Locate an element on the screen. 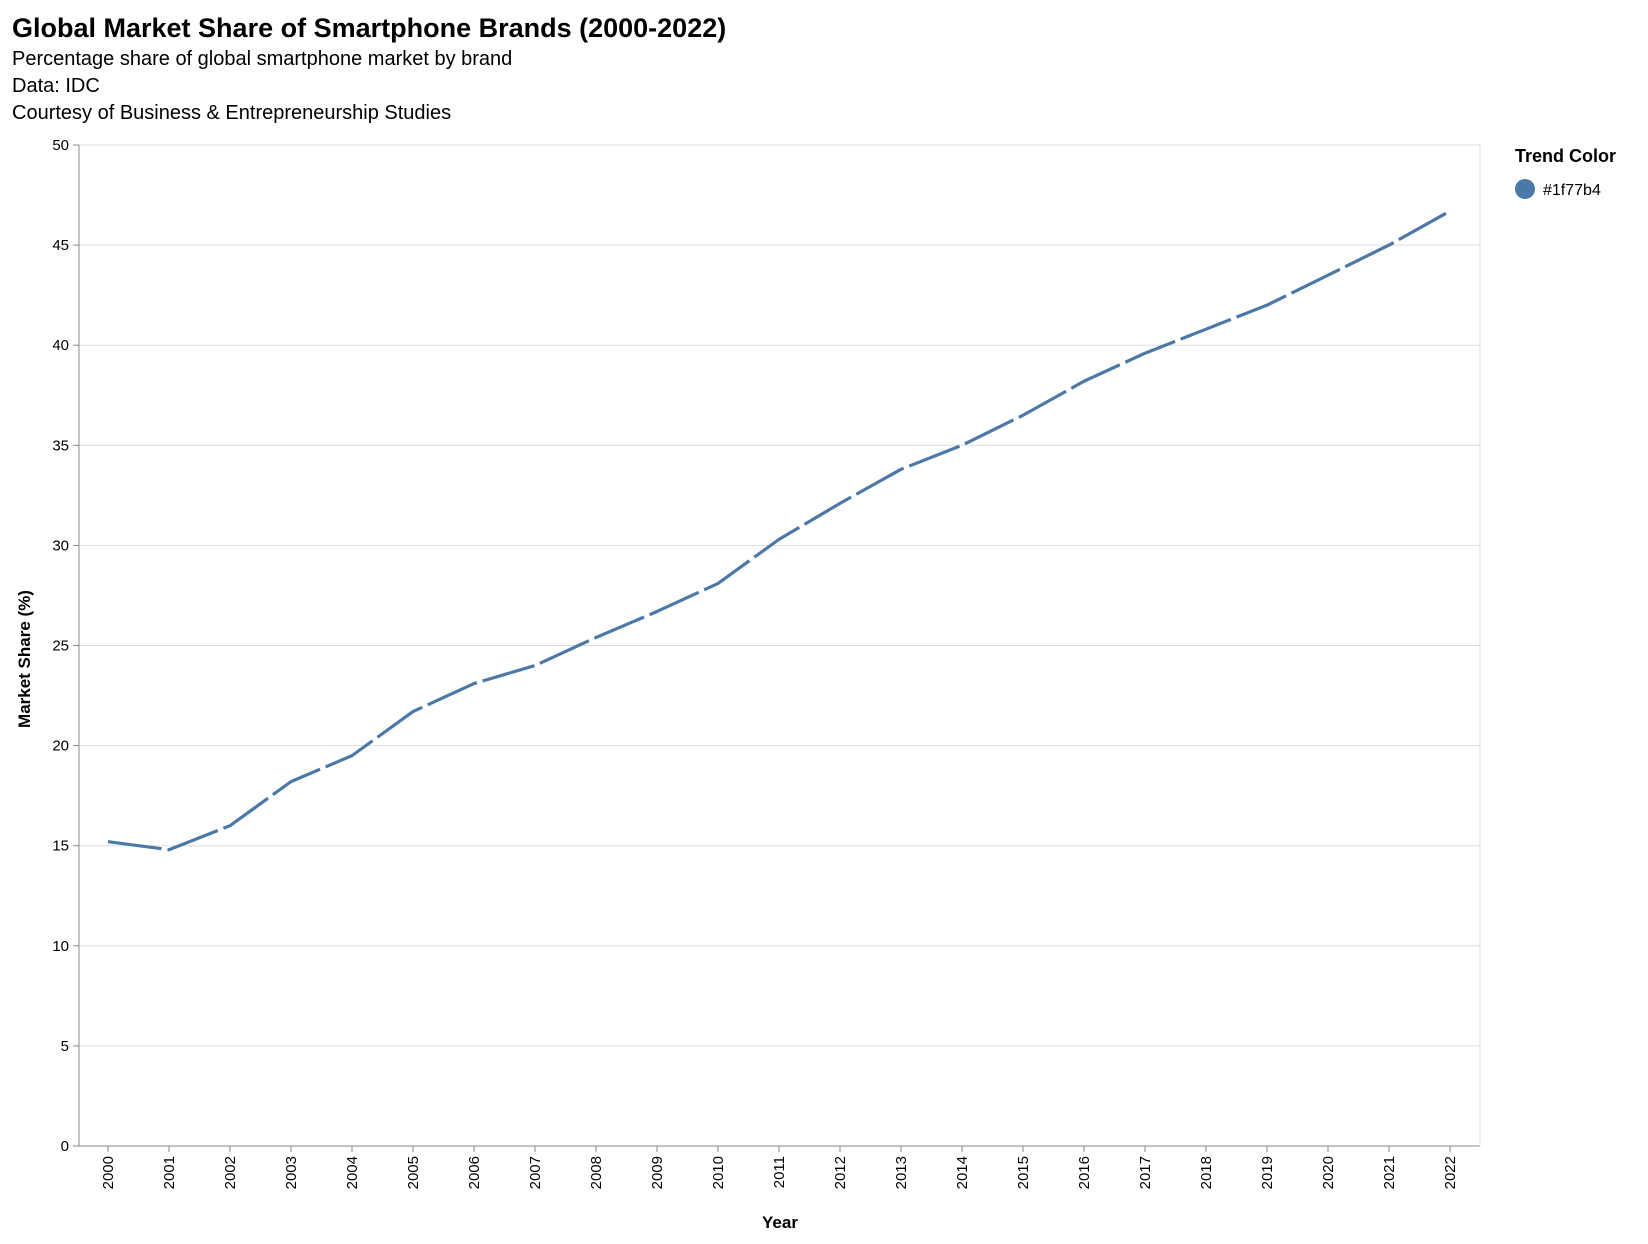 This screenshot has height=1244, width=1648. y-axis: 0 5 10 15 20 25 30 35 40 45 50 is located at coordinates (66, 646).